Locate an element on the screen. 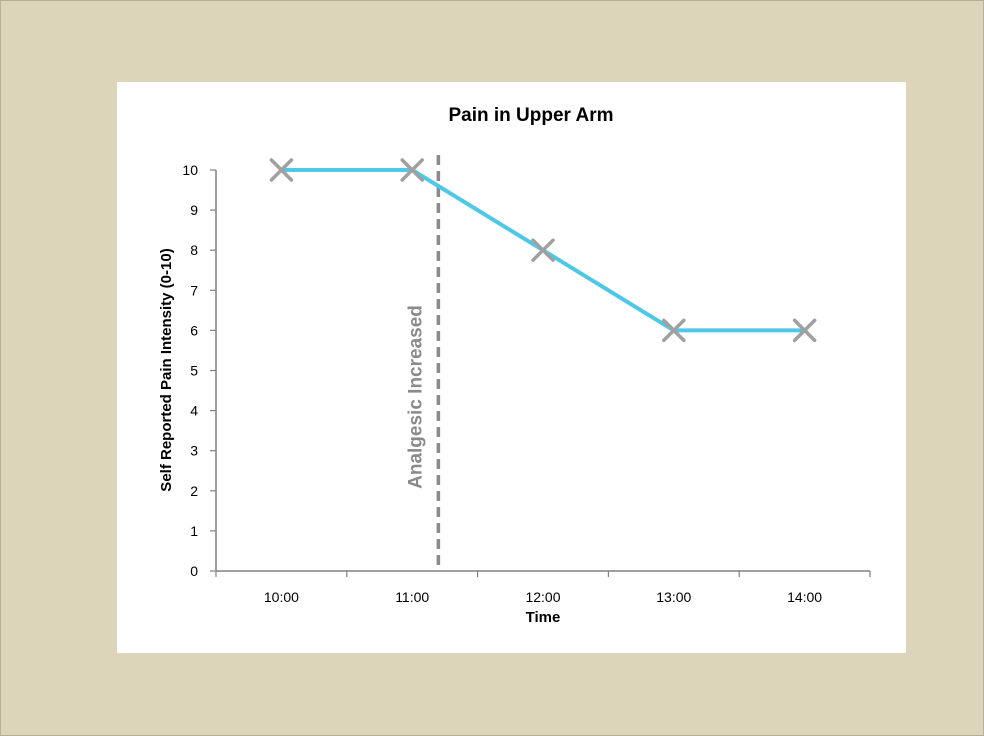  x-tick-label: 10:00 is located at coordinates (281, 597).